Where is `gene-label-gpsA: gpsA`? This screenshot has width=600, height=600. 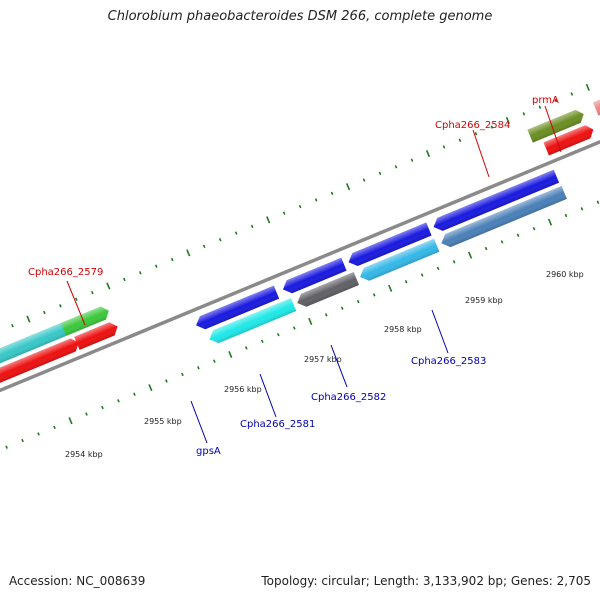
gene-label-gpsA: gpsA is located at coordinates (208, 451).